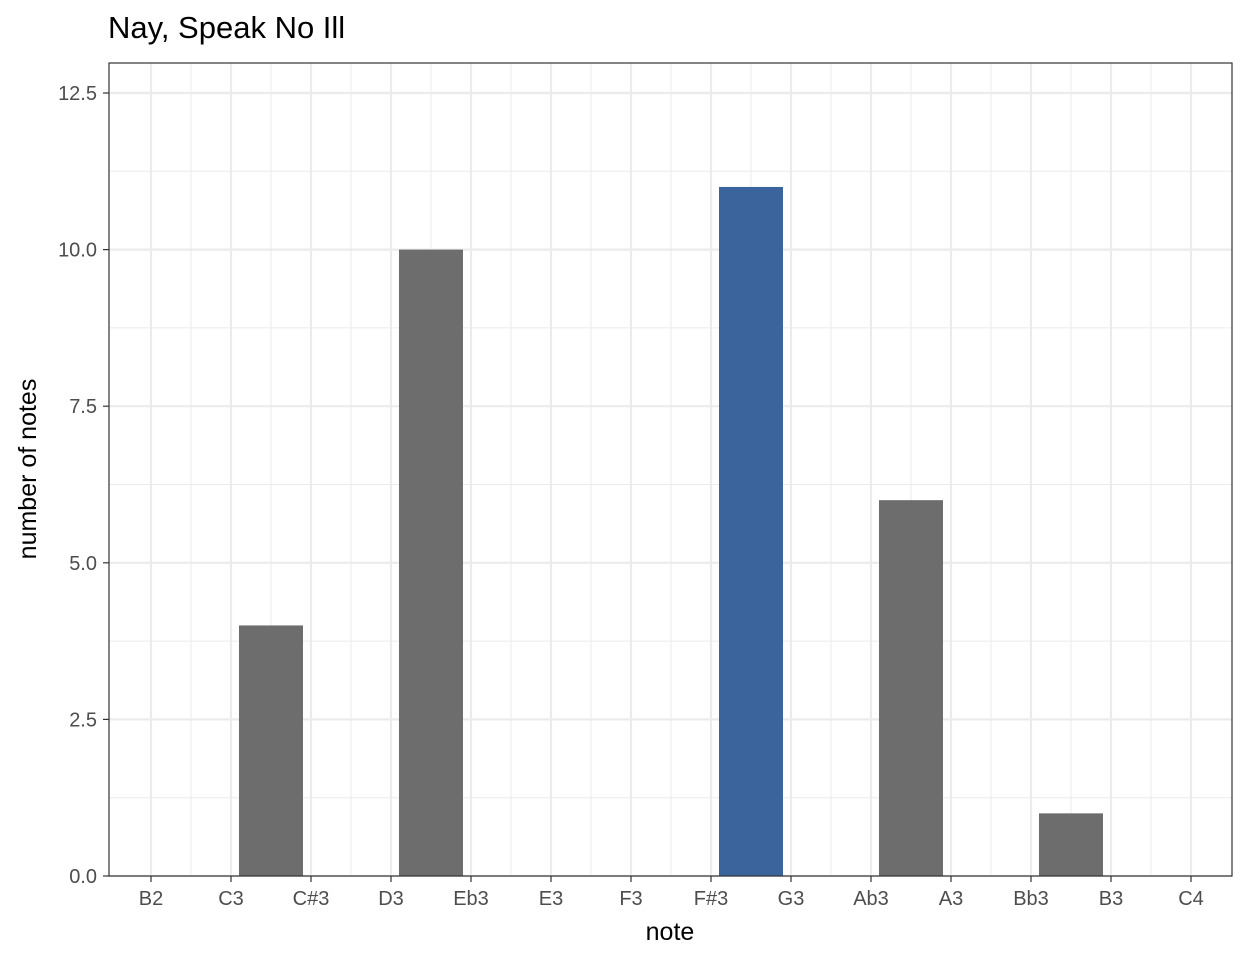 The height and width of the screenshot is (960, 1248). I want to click on y-tick-label: 10.0, so click(77, 251).